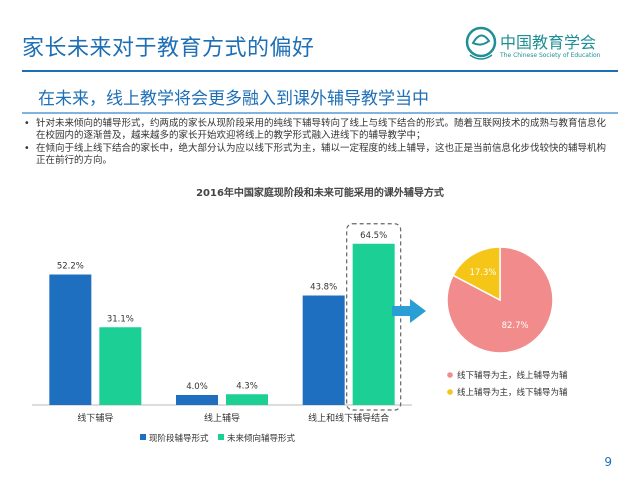  I want to click on society-logo: 中国教育学会 The Chinese Society of Education, so click(544, 45).